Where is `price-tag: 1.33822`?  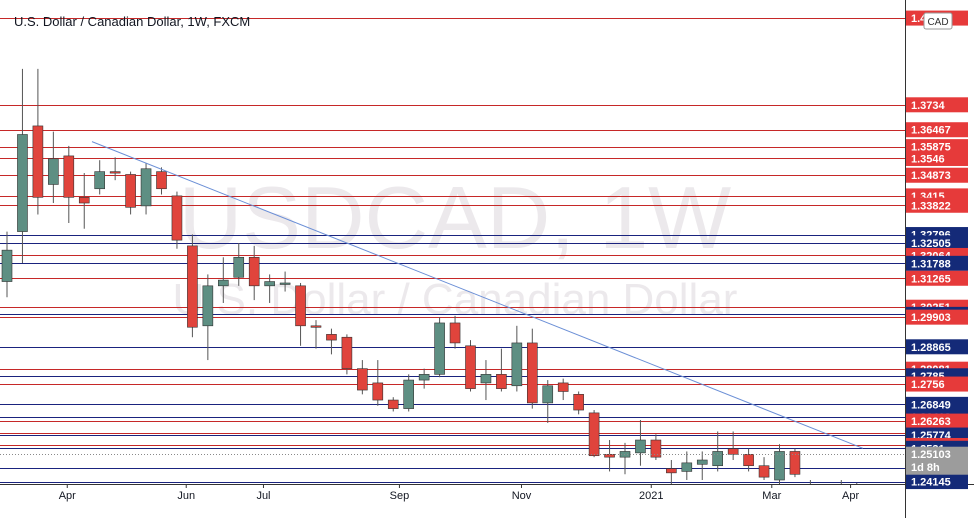 price-tag: 1.33822 is located at coordinates (937, 205).